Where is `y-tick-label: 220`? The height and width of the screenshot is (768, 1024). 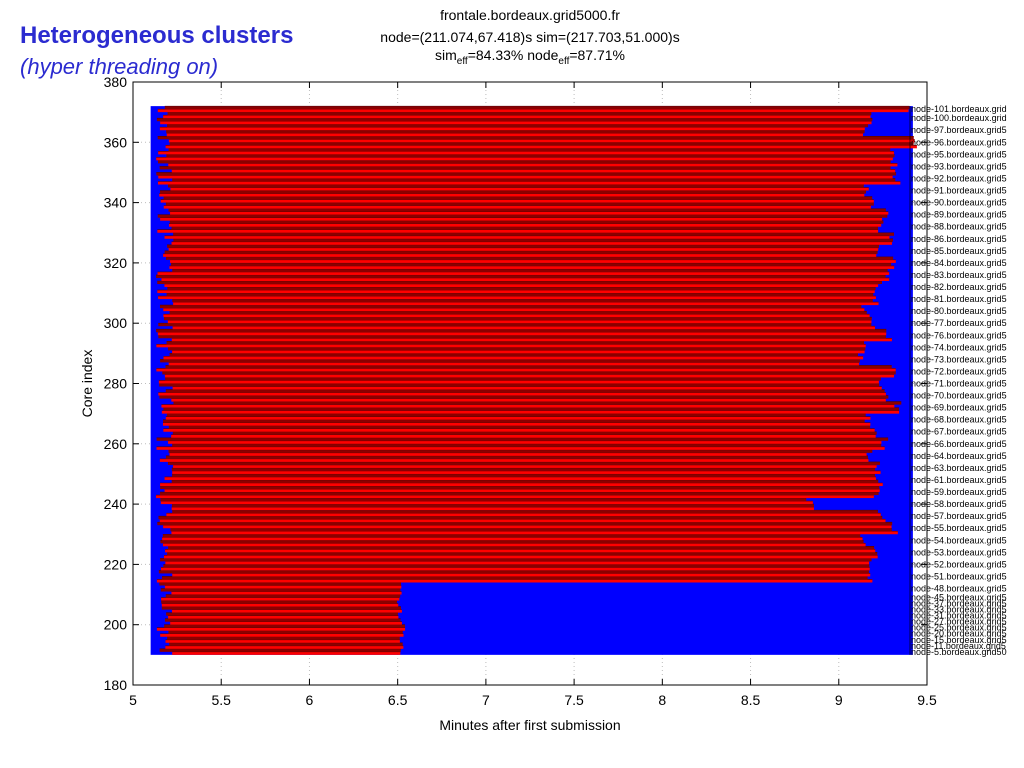
y-tick-label: 220 is located at coordinates (116, 564).